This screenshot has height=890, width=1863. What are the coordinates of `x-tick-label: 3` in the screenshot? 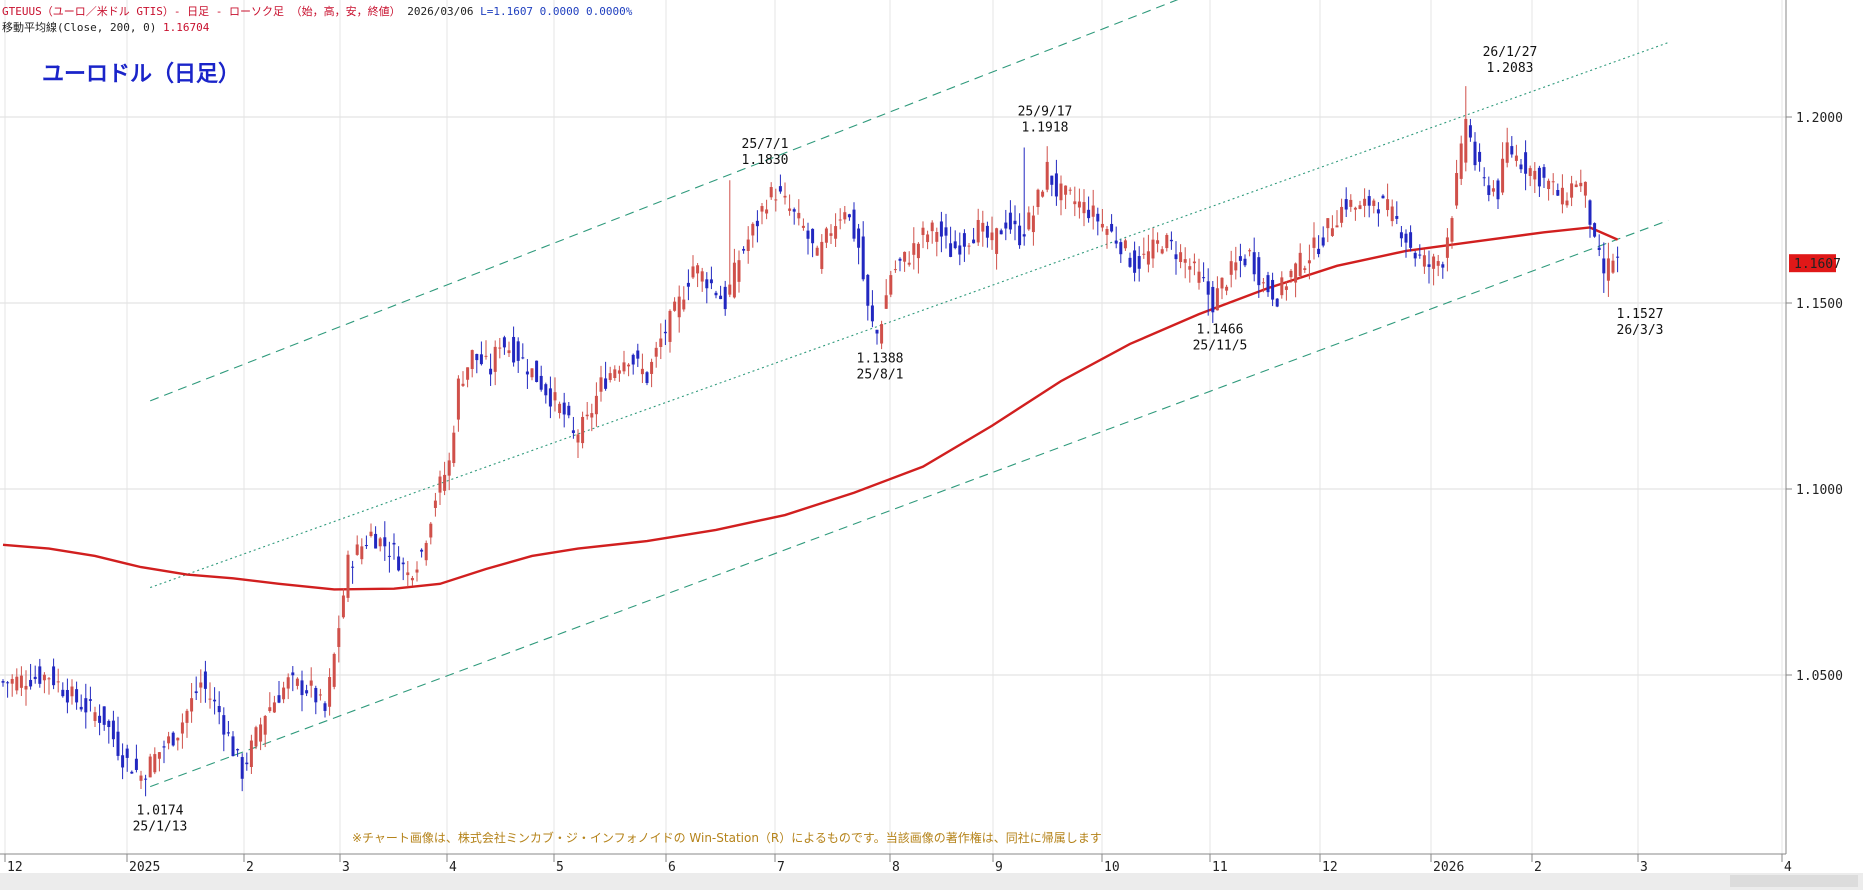 It's located at (346, 867).